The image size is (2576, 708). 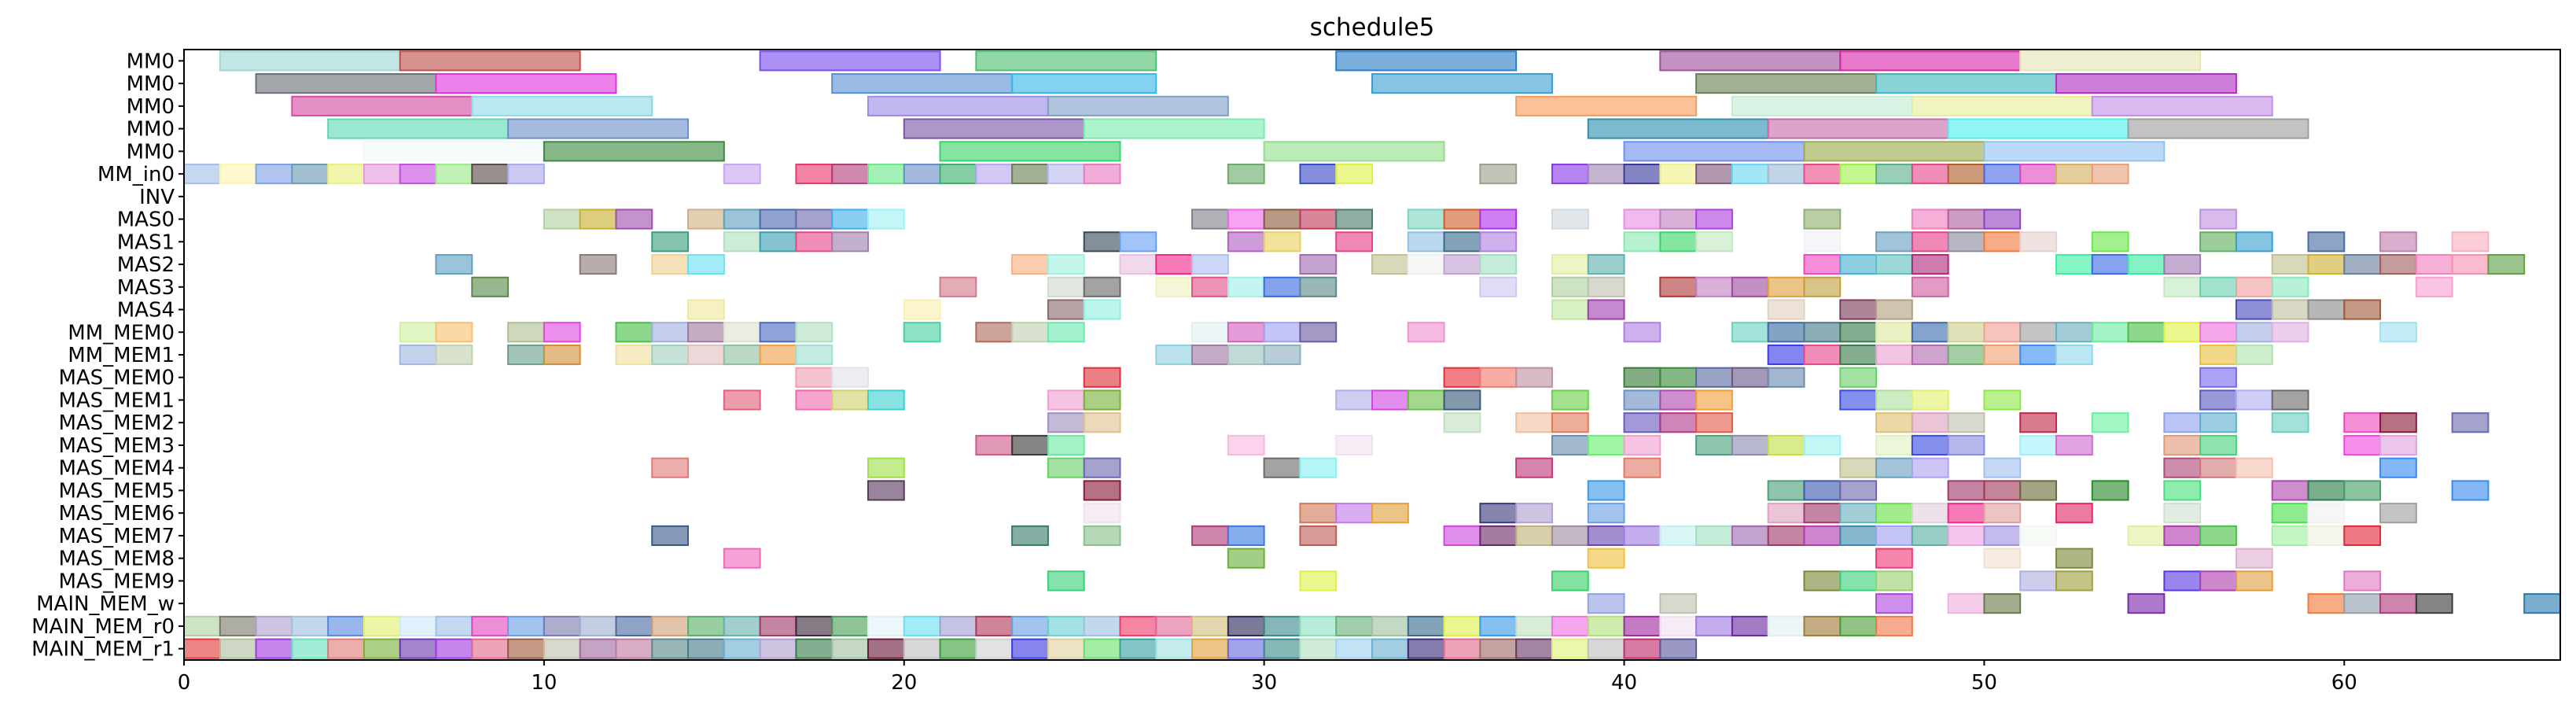 What do you see at coordinates (1750, 377) in the screenshot?
I see `bar-row14-seg9` at bounding box center [1750, 377].